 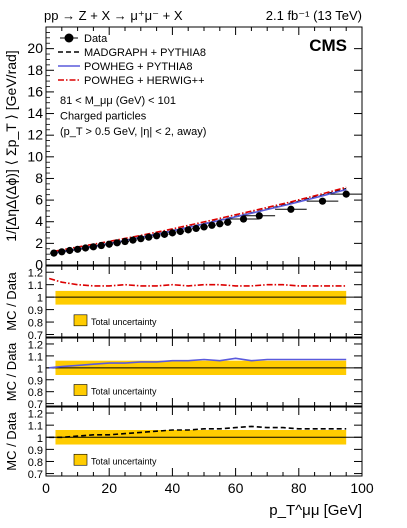 What do you see at coordinates (39, 221) in the screenshot?
I see `y-tick-label: 4` at bounding box center [39, 221].